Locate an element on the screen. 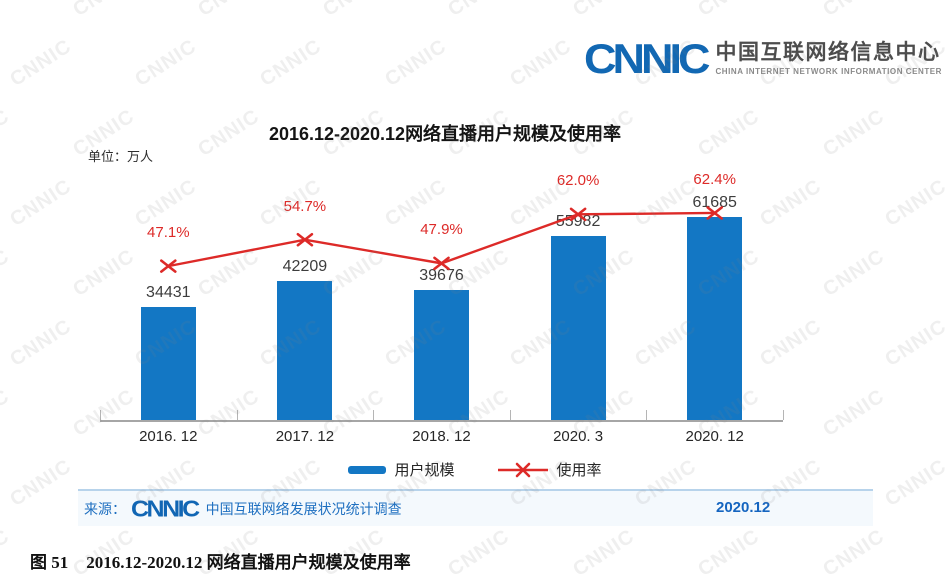 The image size is (950, 580). line-value-label: 62.4% is located at coordinates (714, 179).